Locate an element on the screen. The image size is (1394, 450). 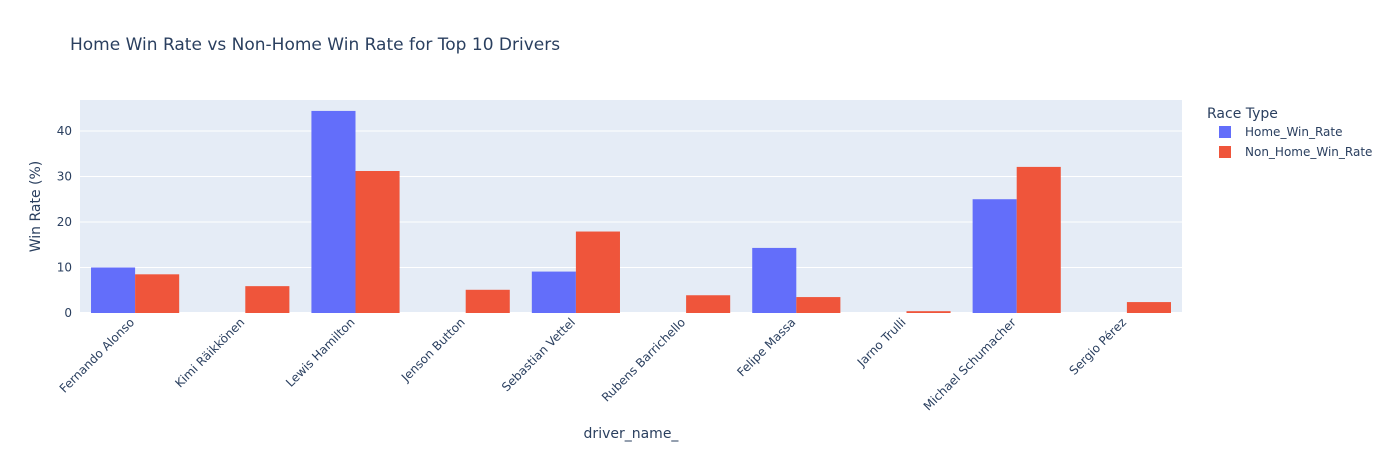
x-tick-label: Jarno Trulli is located at coordinates (881, 342).